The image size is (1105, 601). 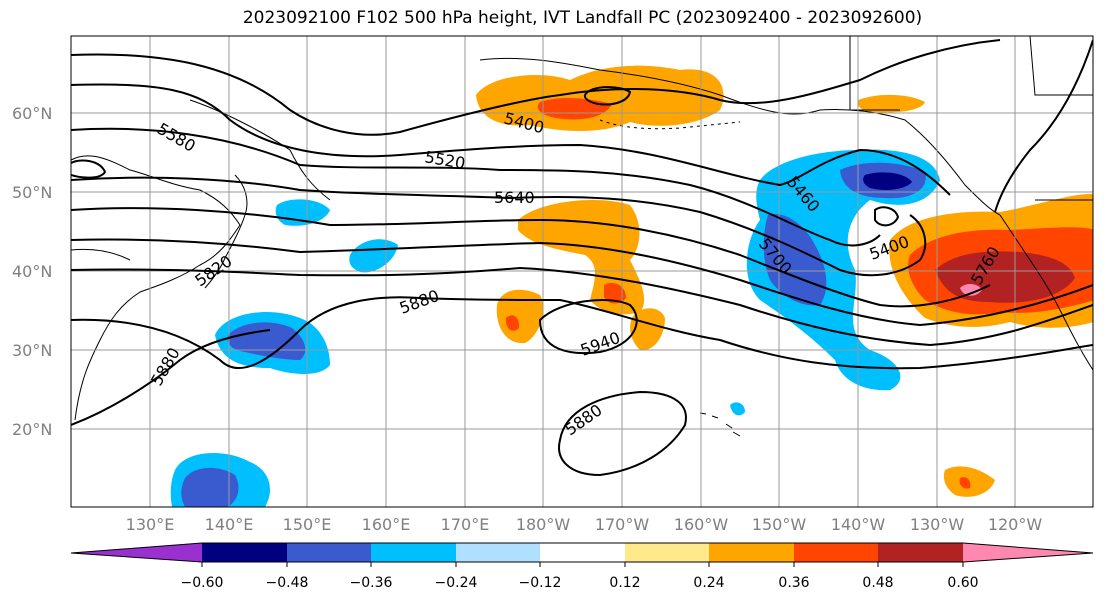 What do you see at coordinates (1015, 524) in the screenshot?
I see `lon-label: 120°W` at bounding box center [1015, 524].